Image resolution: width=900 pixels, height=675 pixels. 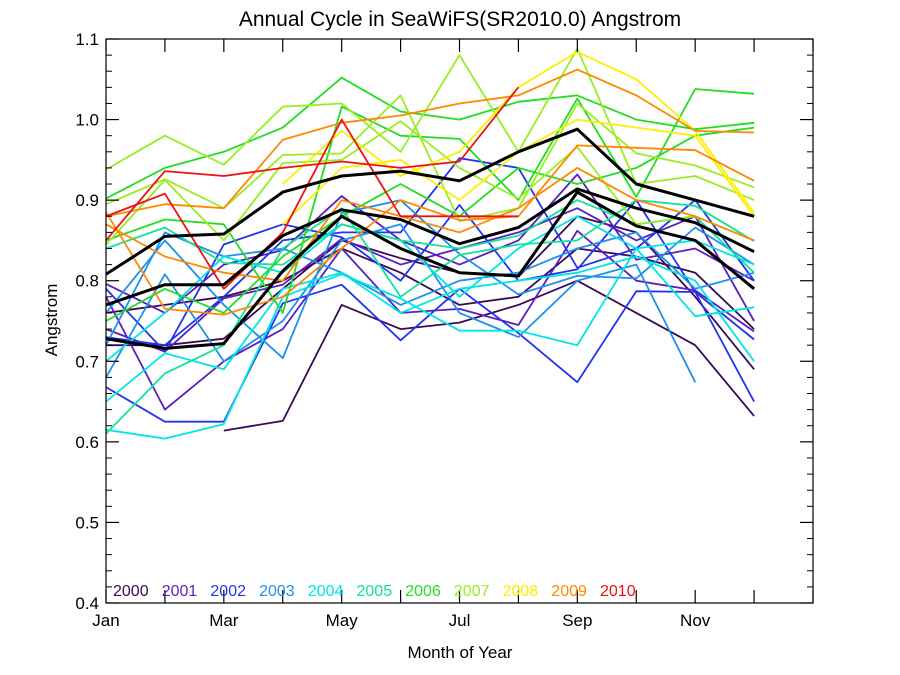 What do you see at coordinates (460, 652) in the screenshot?
I see `x-axis-label: Month of Year` at bounding box center [460, 652].